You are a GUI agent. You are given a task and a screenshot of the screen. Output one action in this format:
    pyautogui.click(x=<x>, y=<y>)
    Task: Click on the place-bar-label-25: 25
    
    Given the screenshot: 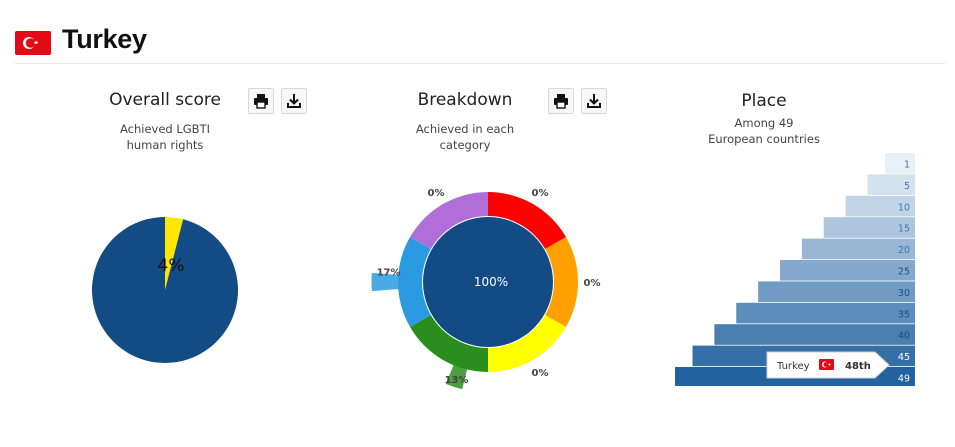 What is the action you would take?
    pyautogui.click(x=904, y=272)
    